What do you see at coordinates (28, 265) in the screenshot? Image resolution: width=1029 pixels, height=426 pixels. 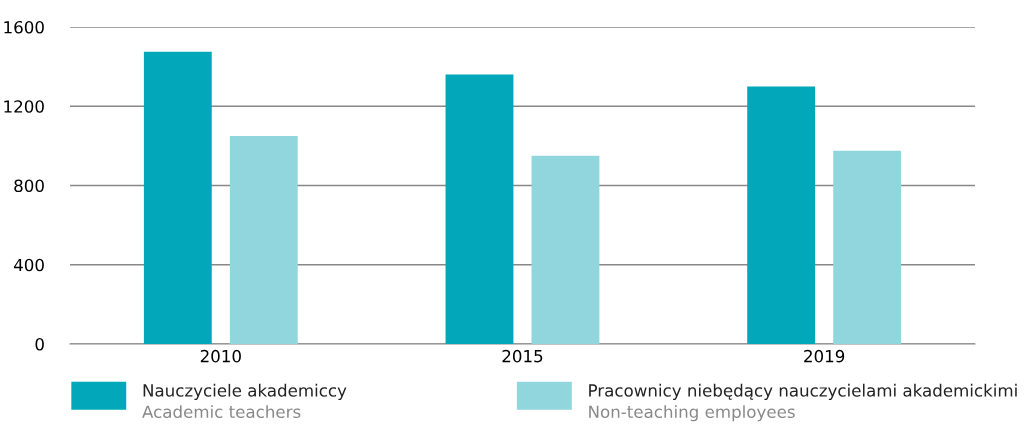 I see `y-tick-label: 400` at bounding box center [28, 265].